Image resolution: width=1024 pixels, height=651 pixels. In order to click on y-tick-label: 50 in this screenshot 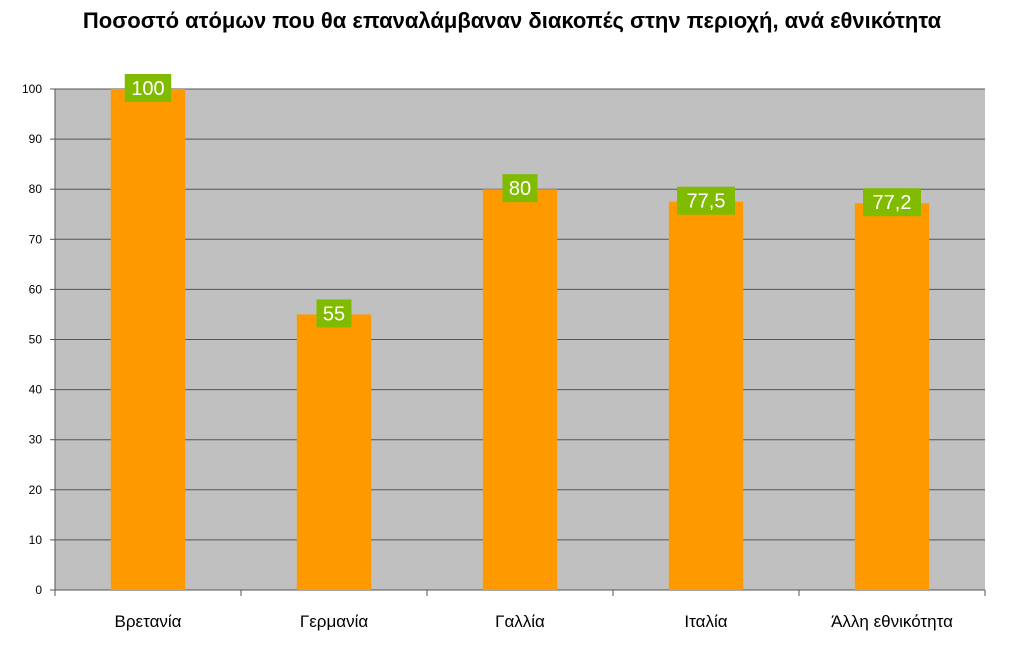, I will do `click(36, 340)`.